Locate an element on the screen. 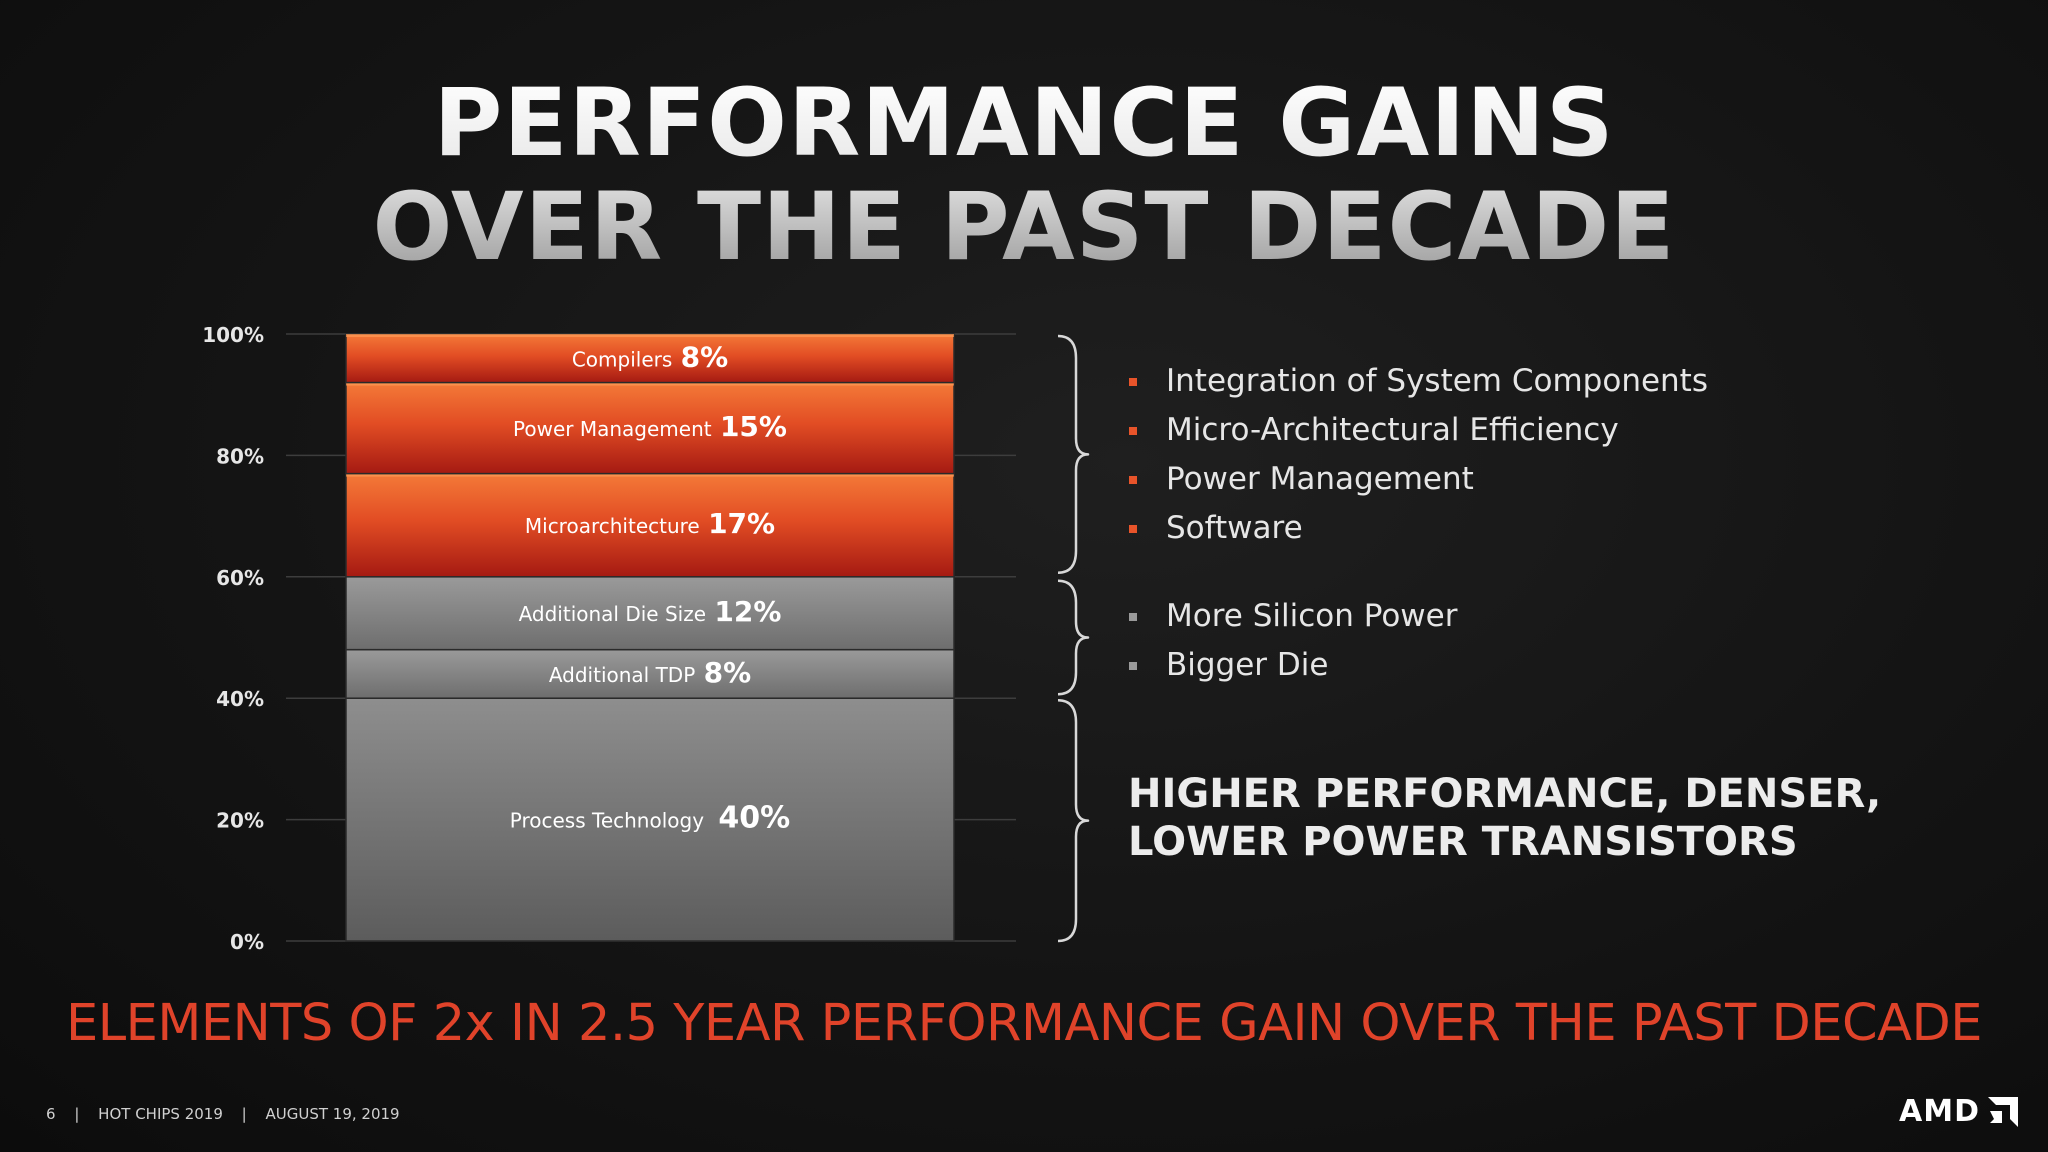 This screenshot has width=2048, height=1152. y-tick-label: 80% is located at coordinates (240, 456).